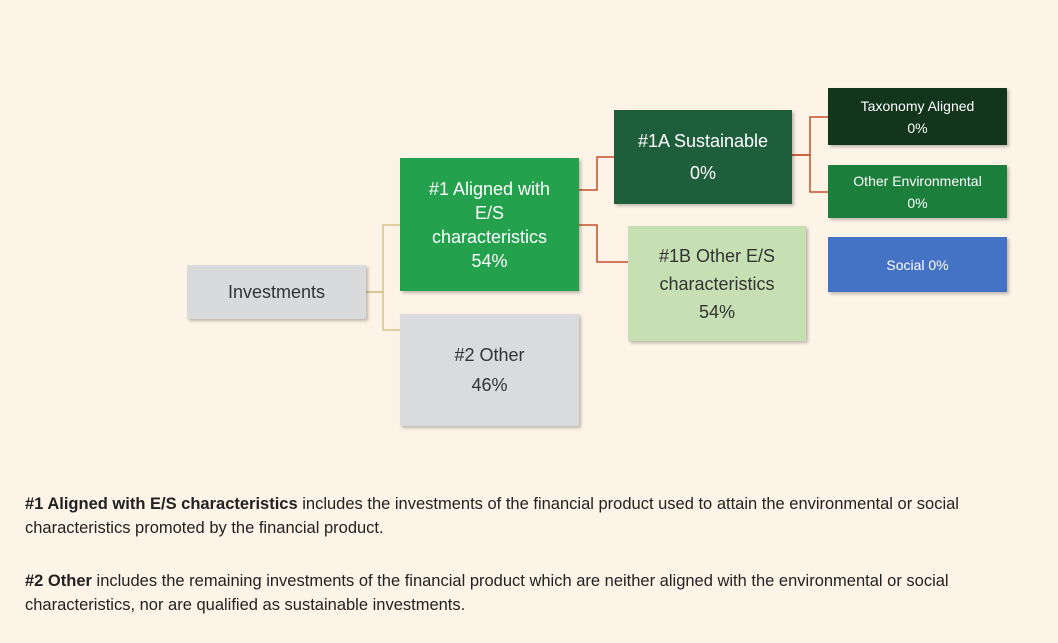  Describe the element at coordinates (161, 504) in the screenshot. I see `note-term: #1 Aligned with E/S characteristics` at that location.